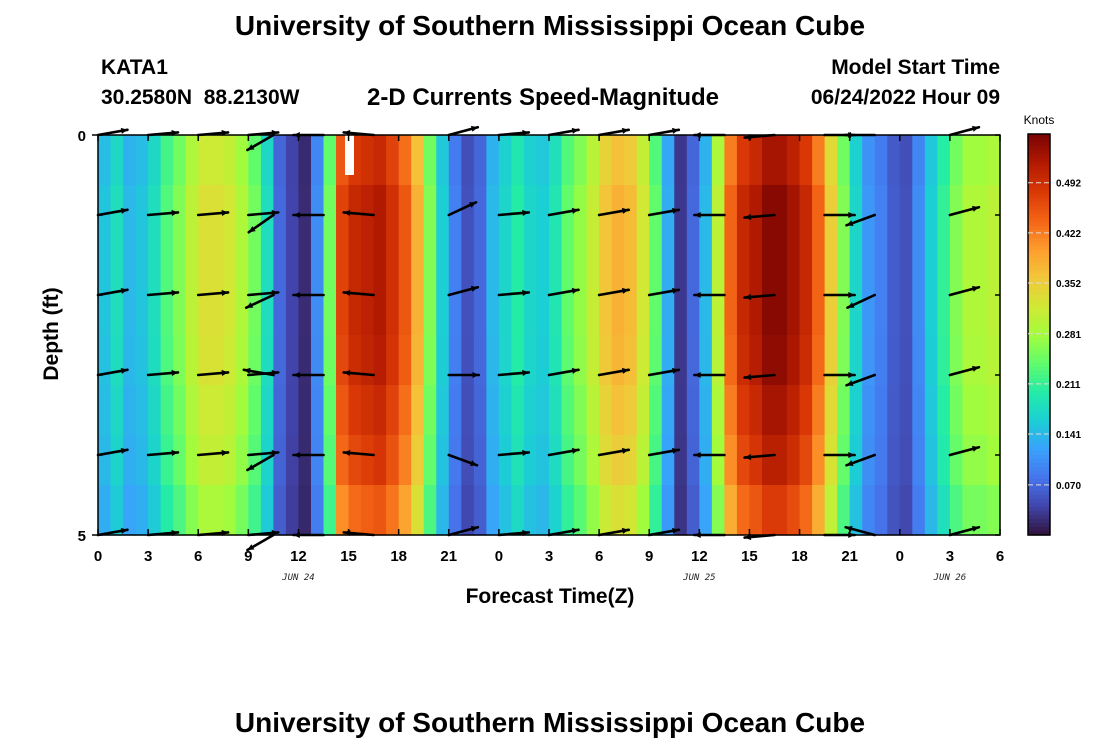 Image resolution: width=1100 pixels, height=750 pixels. What do you see at coordinates (248, 556) in the screenshot?
I see `x-tick-label: 9` at bounding box center [248, 556].